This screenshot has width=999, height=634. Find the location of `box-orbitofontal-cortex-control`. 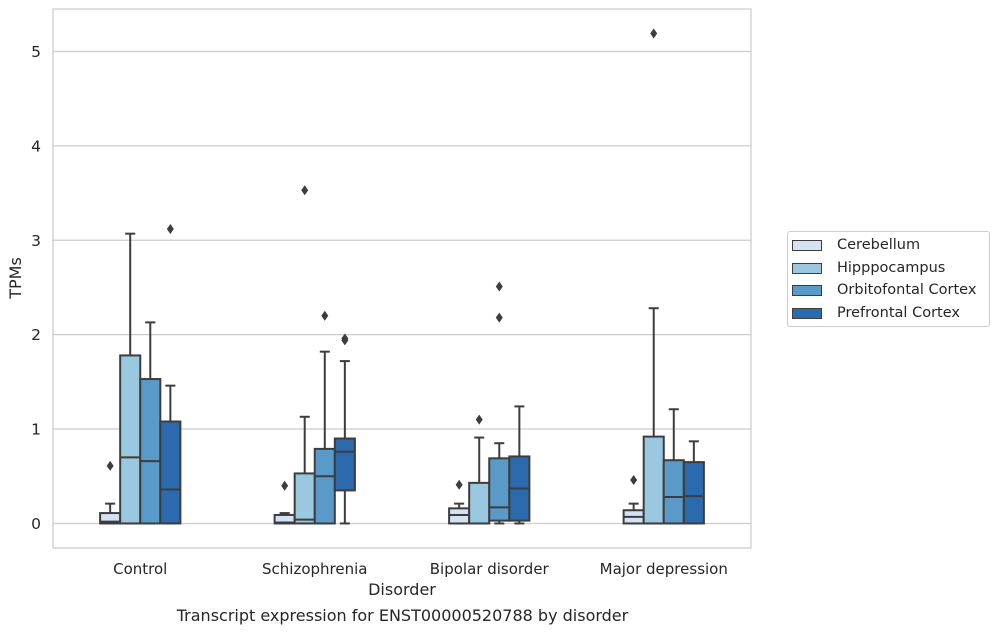

box-orbitofontal-cortex-control is located at coordinates (150, 423).